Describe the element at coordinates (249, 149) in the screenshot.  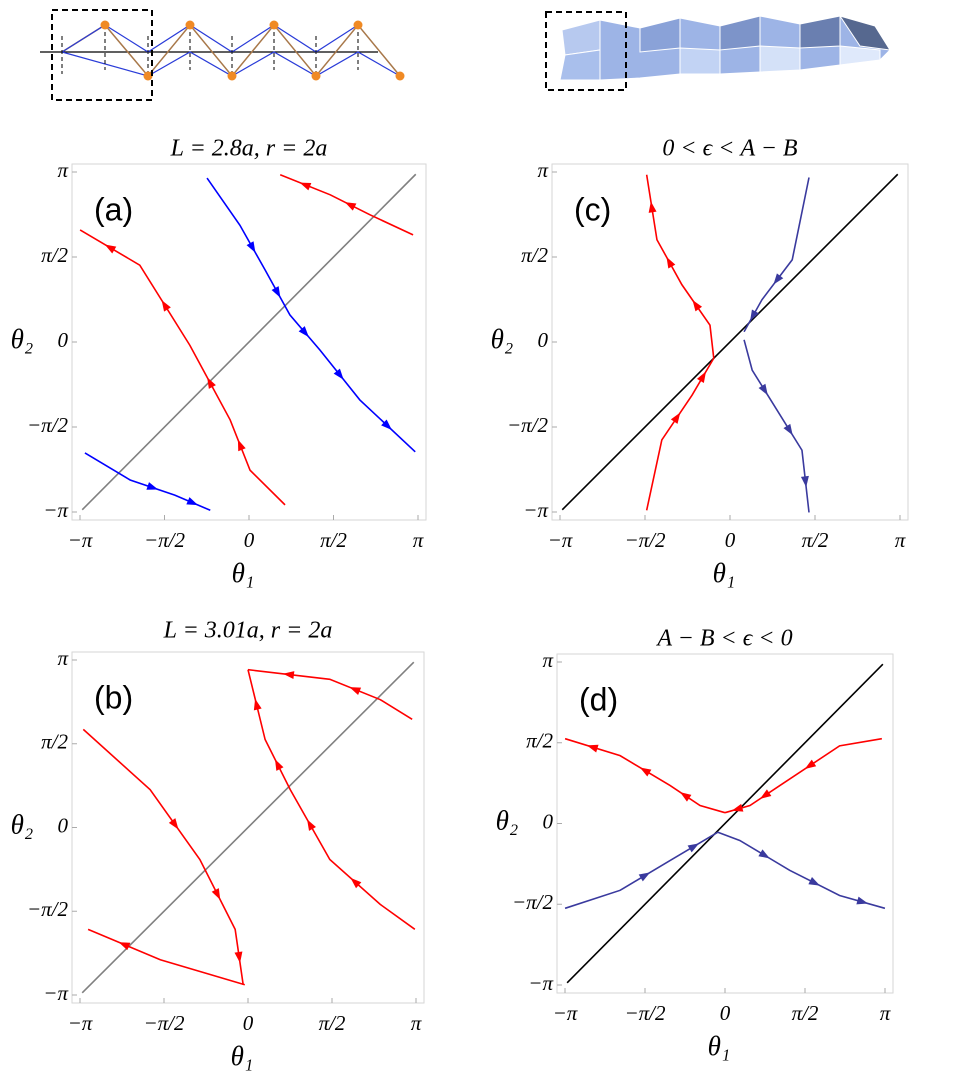
I see `chart-title: L = 2.8a, r = 2a` at that location.